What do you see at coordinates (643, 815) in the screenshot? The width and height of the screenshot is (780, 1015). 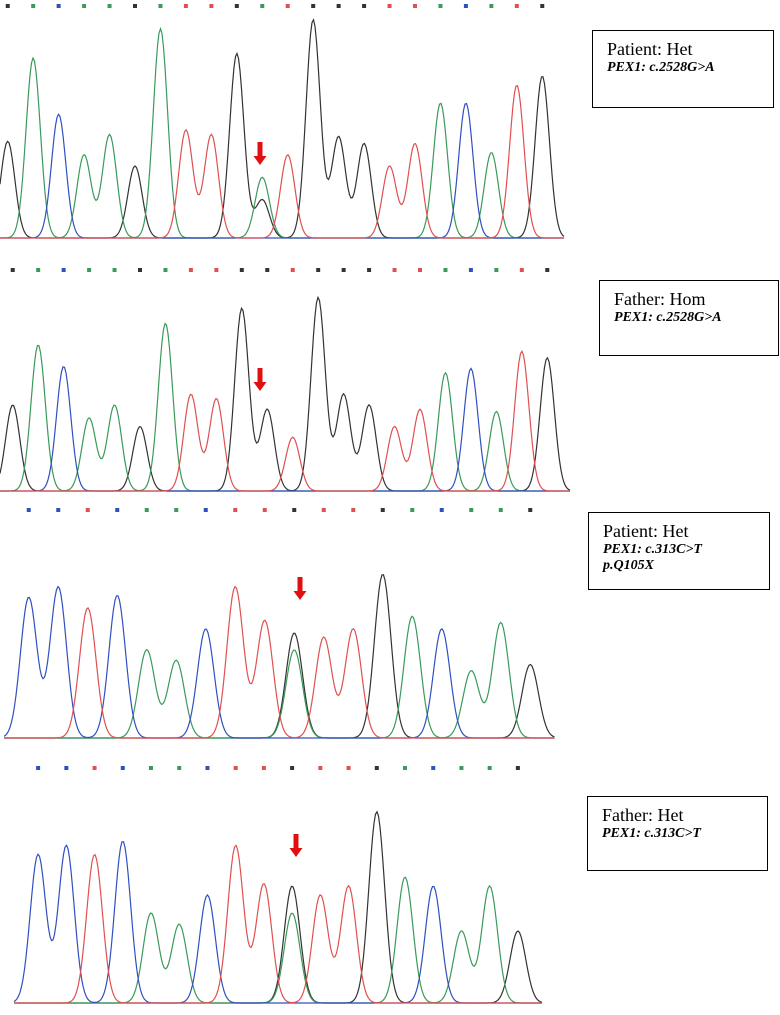 I see `sample-label: Father: Het` at bounding box center [643, 815].